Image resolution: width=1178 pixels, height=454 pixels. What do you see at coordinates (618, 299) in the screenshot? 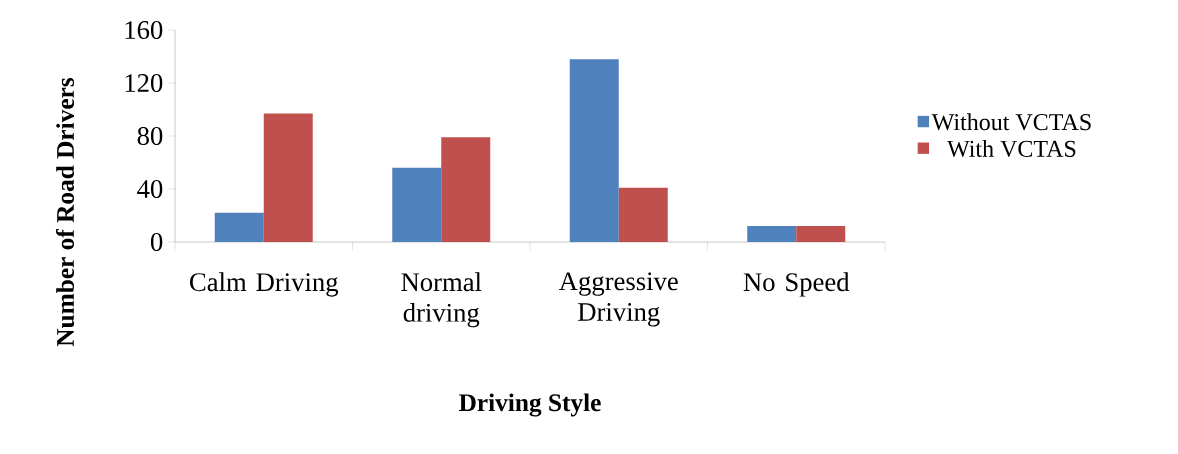
I see `x-tick-label: Aggressive Driving` at bounding box center [618, 299].